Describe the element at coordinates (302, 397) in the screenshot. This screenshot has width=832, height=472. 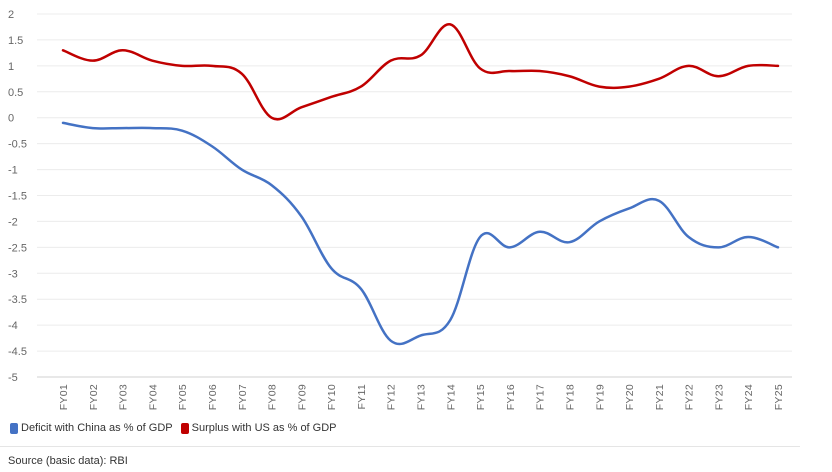
I see `x-tick-label: FY09` at that location.